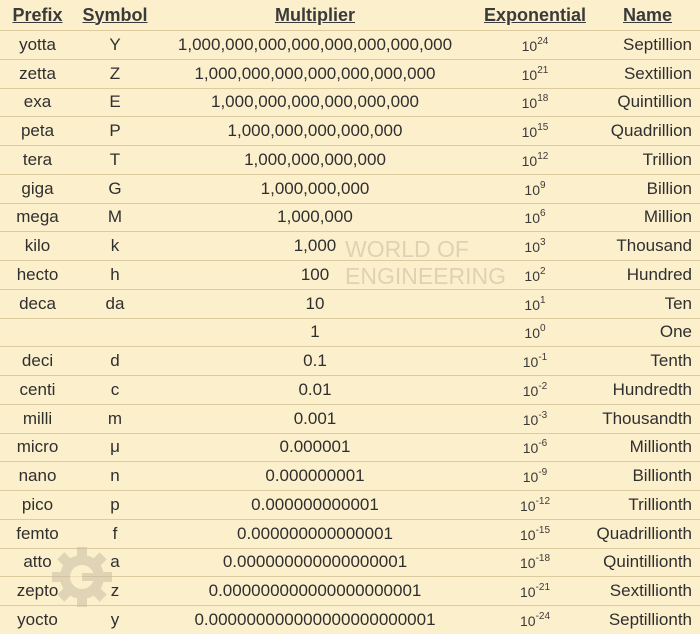  What do you see at coordinates (115, 217) in the screenshot?
I see `symbol-cell: M` at bounding box center [115, 217].